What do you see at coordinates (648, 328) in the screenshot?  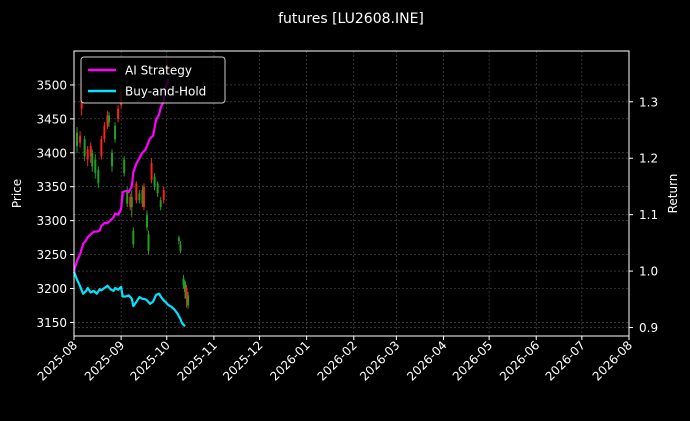 I see `y2-tick-label: 0.9` at bounding box center [648, 328].